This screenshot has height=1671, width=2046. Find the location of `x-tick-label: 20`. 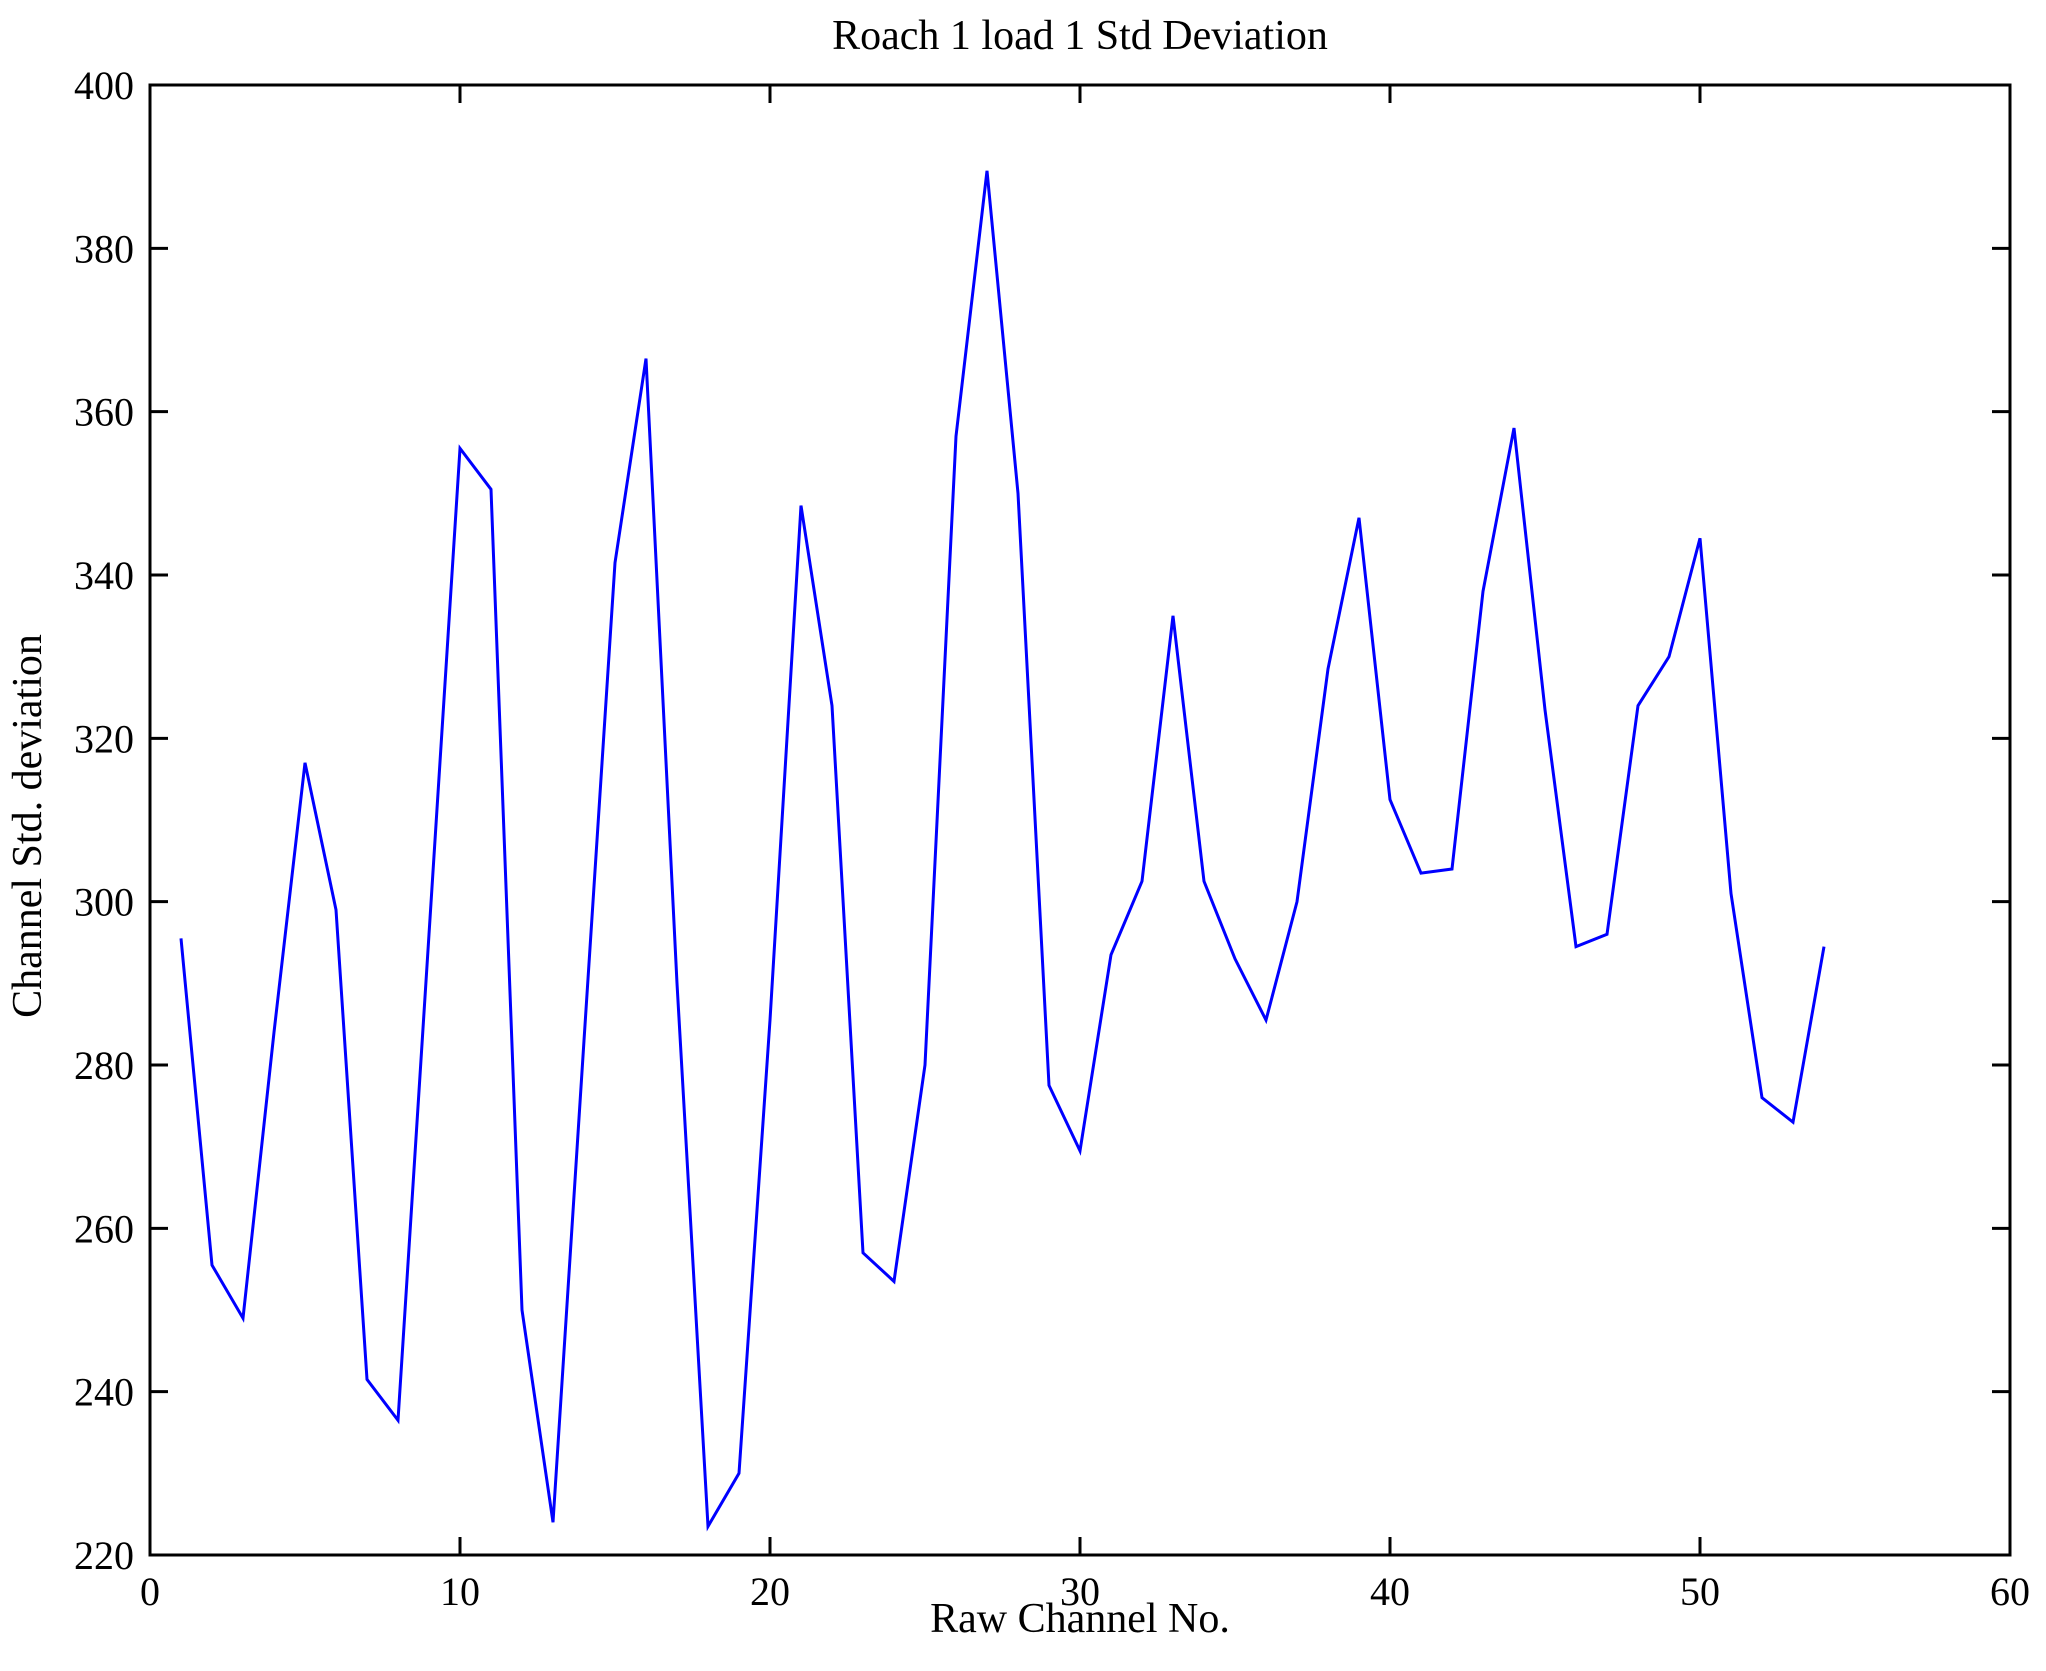

x-tick-label: 20 is located at coordinates (770, 1591).